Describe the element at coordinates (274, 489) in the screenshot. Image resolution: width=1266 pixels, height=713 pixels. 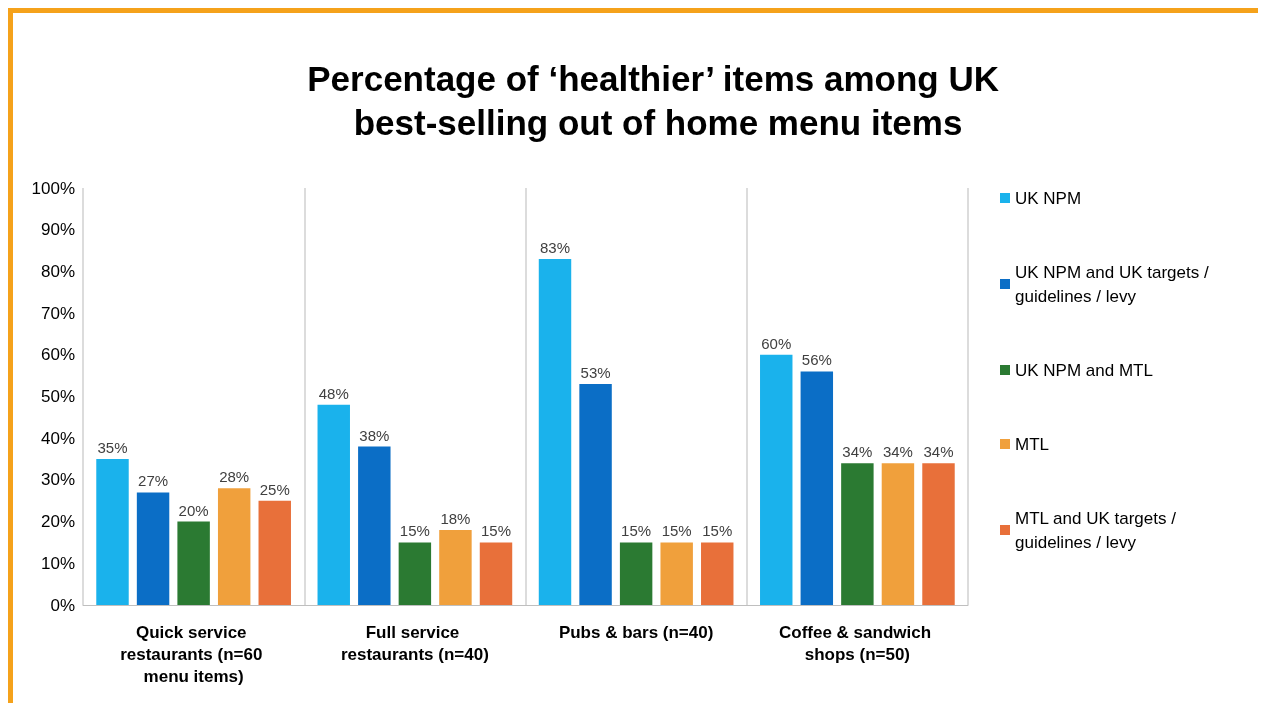
I see `data-label: 25%` at that location.